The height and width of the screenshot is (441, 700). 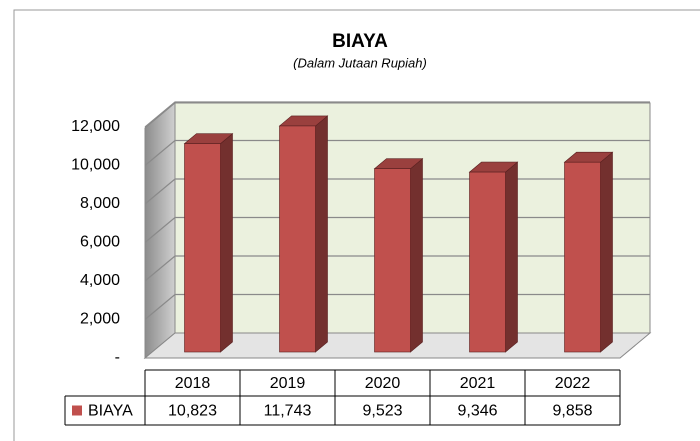 I want to click on x-tick-label: 2018, so click(x=193, y=383).